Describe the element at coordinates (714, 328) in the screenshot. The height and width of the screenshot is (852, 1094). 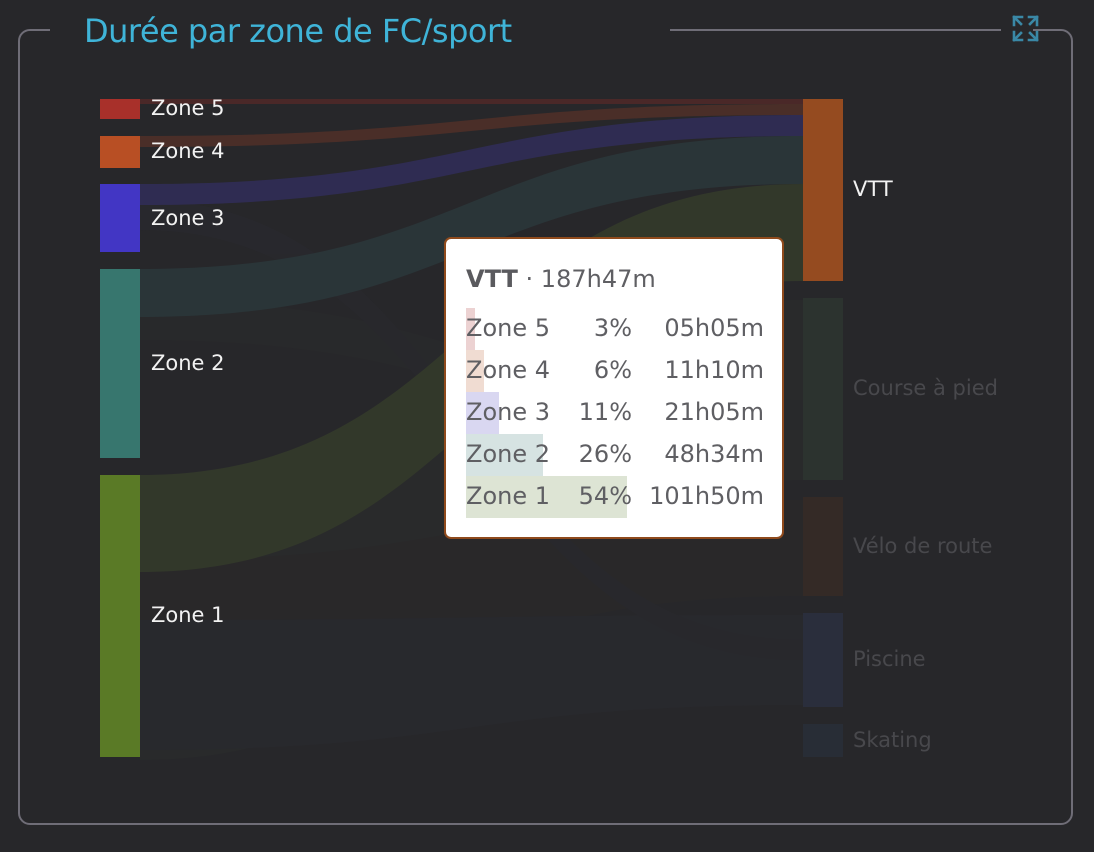
I see `tooltip-duration: 05h05m` at that location.